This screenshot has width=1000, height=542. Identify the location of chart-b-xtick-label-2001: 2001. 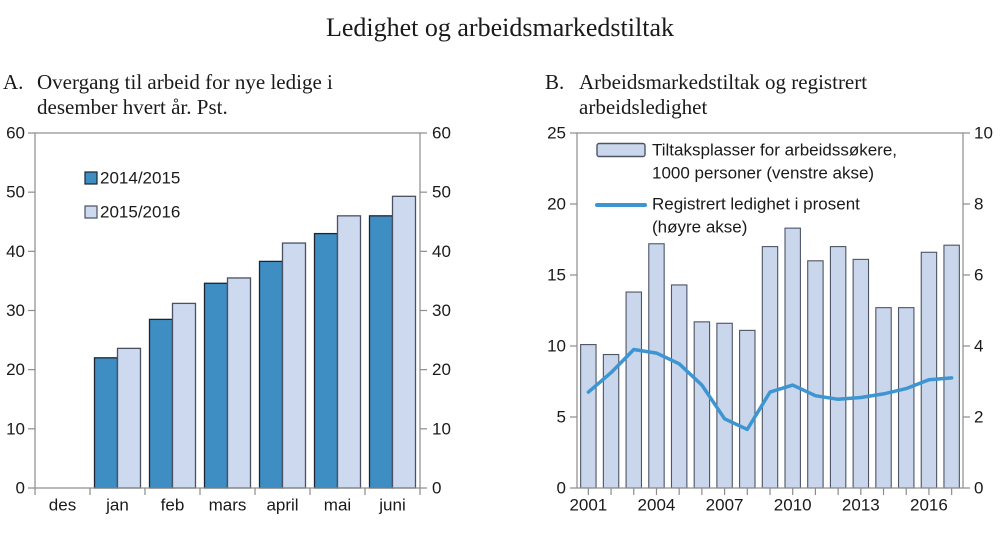
(588, 505).